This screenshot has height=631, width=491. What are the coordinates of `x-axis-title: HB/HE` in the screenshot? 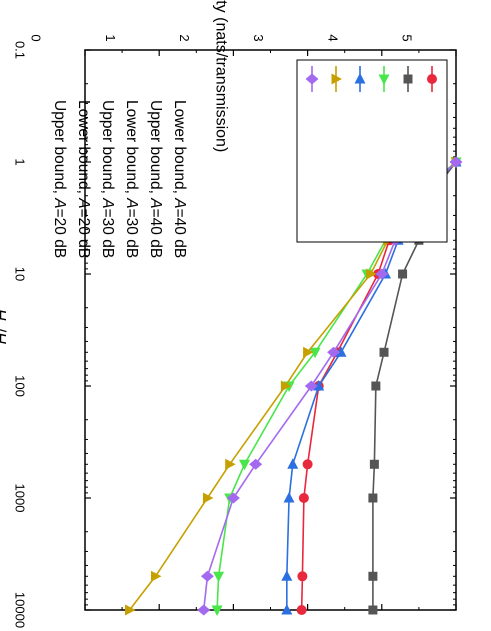 It's located at (4, 330).